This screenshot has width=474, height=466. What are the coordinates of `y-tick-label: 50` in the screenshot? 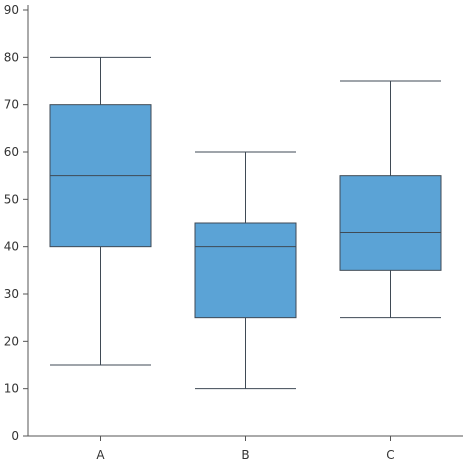 It's located at (11, 199).